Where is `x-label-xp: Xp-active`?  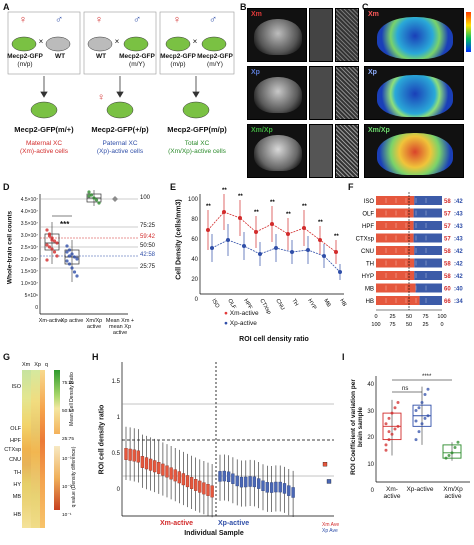
x-label-xp: Xp-active is located at coordinates (420, 489).